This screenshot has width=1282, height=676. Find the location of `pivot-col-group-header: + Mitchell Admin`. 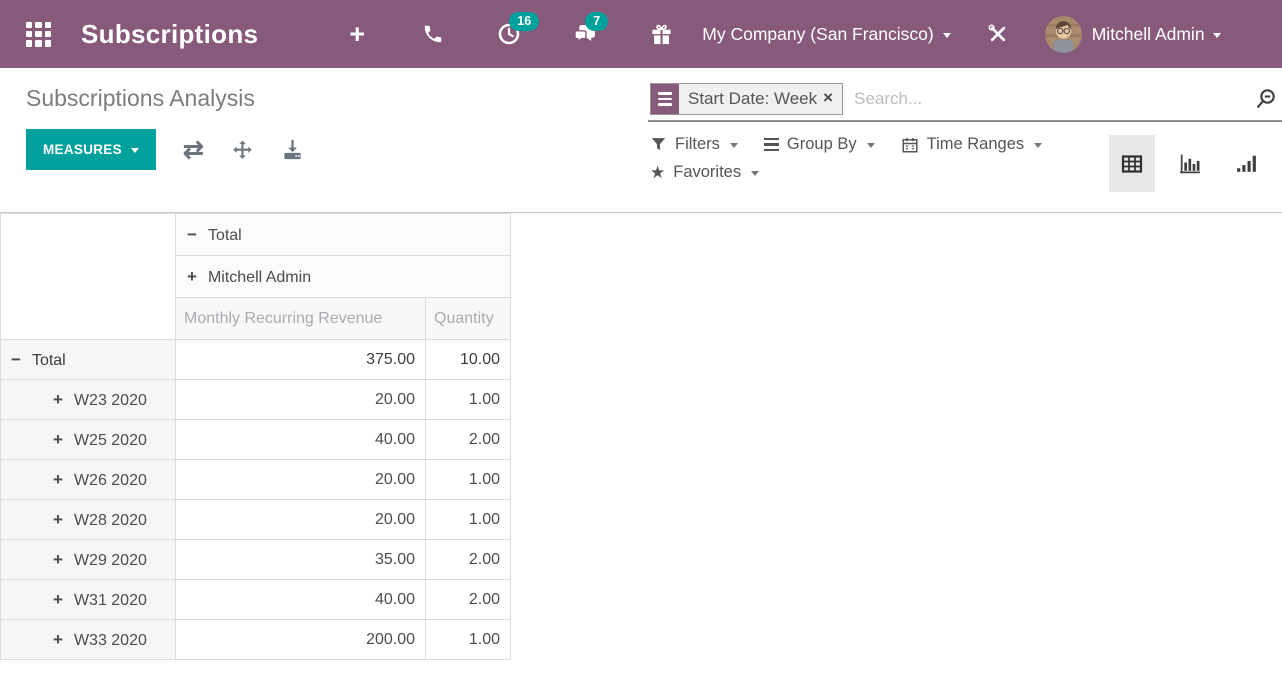

pivot-col-group-header: + Mitchell Admin is located at coordinates (343, 276).